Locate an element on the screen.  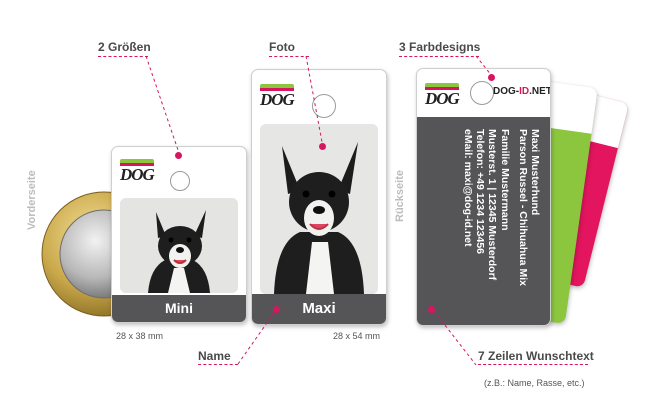
back-text-line: Familie Mustermann is located at coordinates (504, 180).